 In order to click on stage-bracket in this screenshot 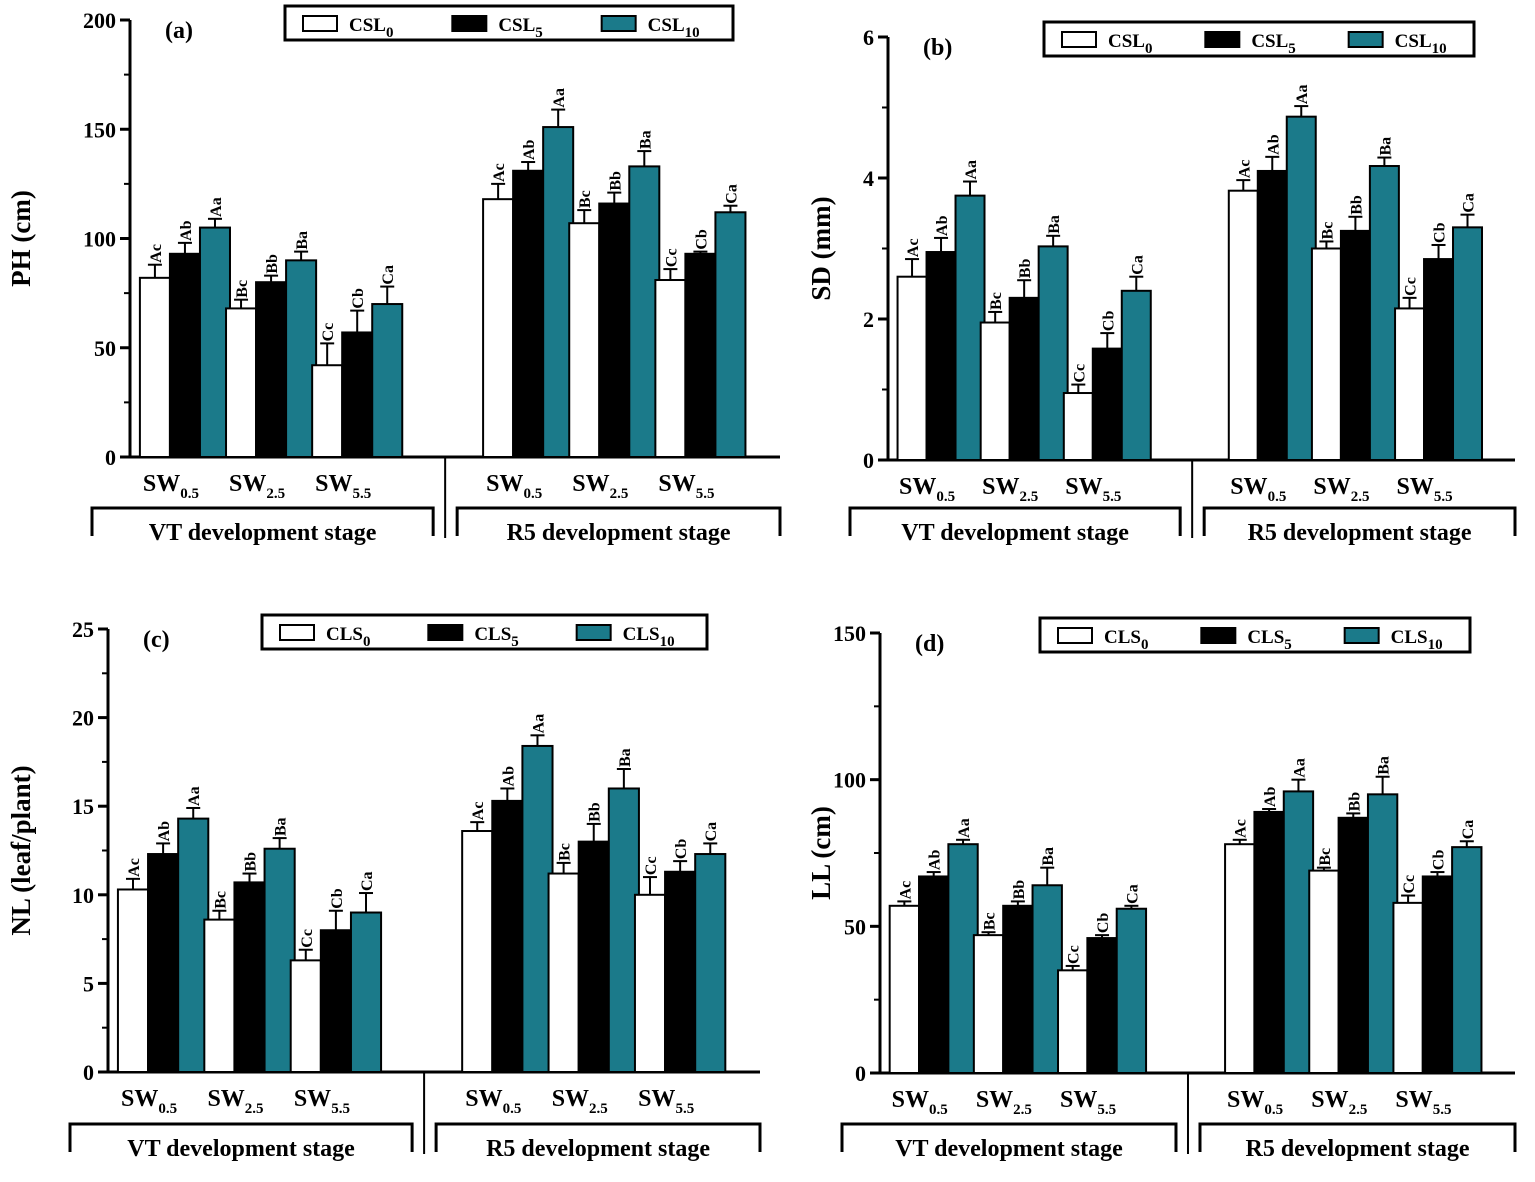, I will do `click(598, 1137)`.